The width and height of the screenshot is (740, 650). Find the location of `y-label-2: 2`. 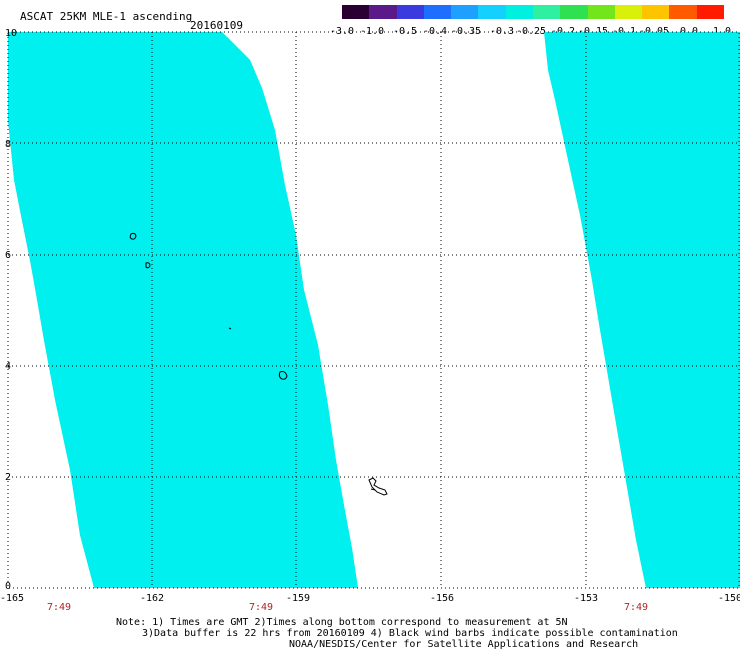

y-label-2: 2 is located at coordinates (8, 477).